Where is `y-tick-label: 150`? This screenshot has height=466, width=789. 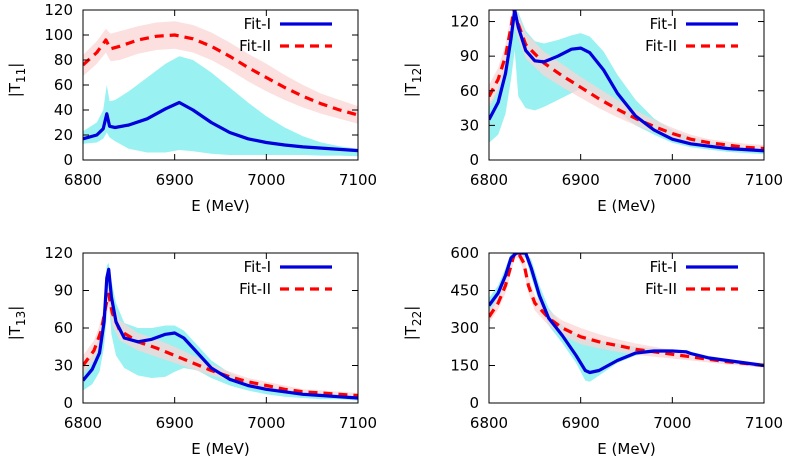
y-tick-label: 150 is located at coordinates (464, 366).